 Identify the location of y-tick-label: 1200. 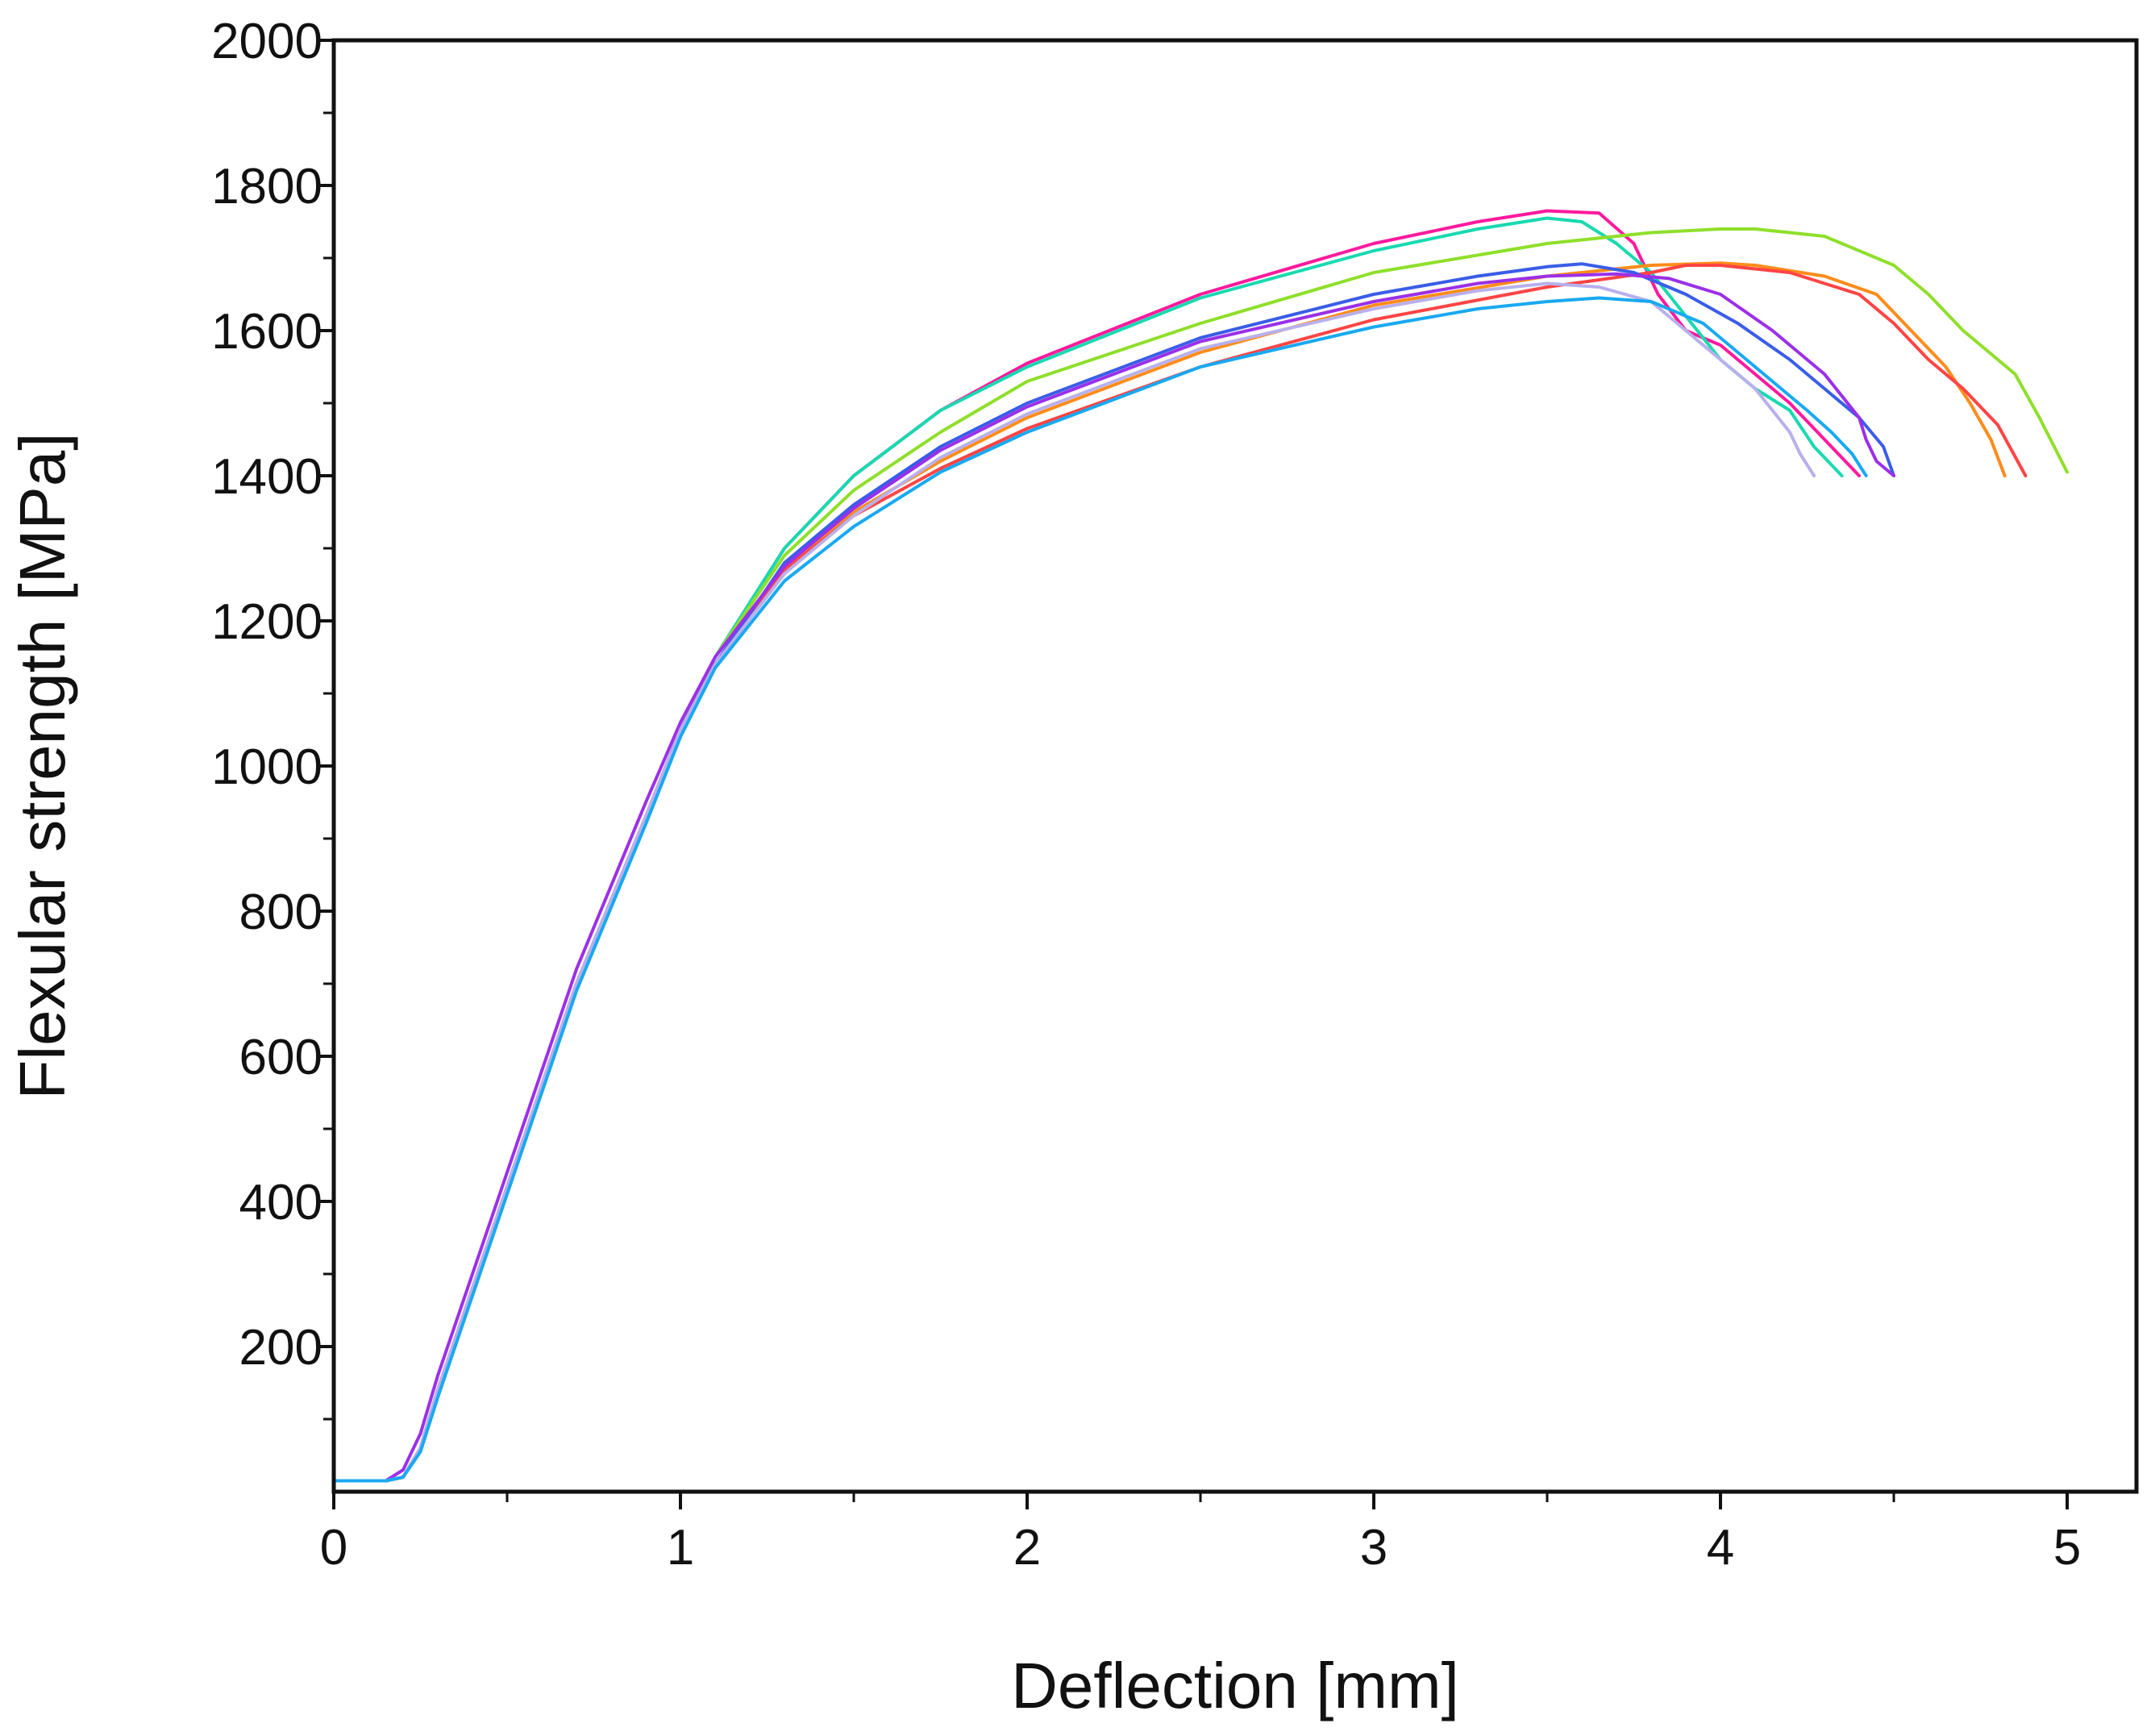
(266, 622).